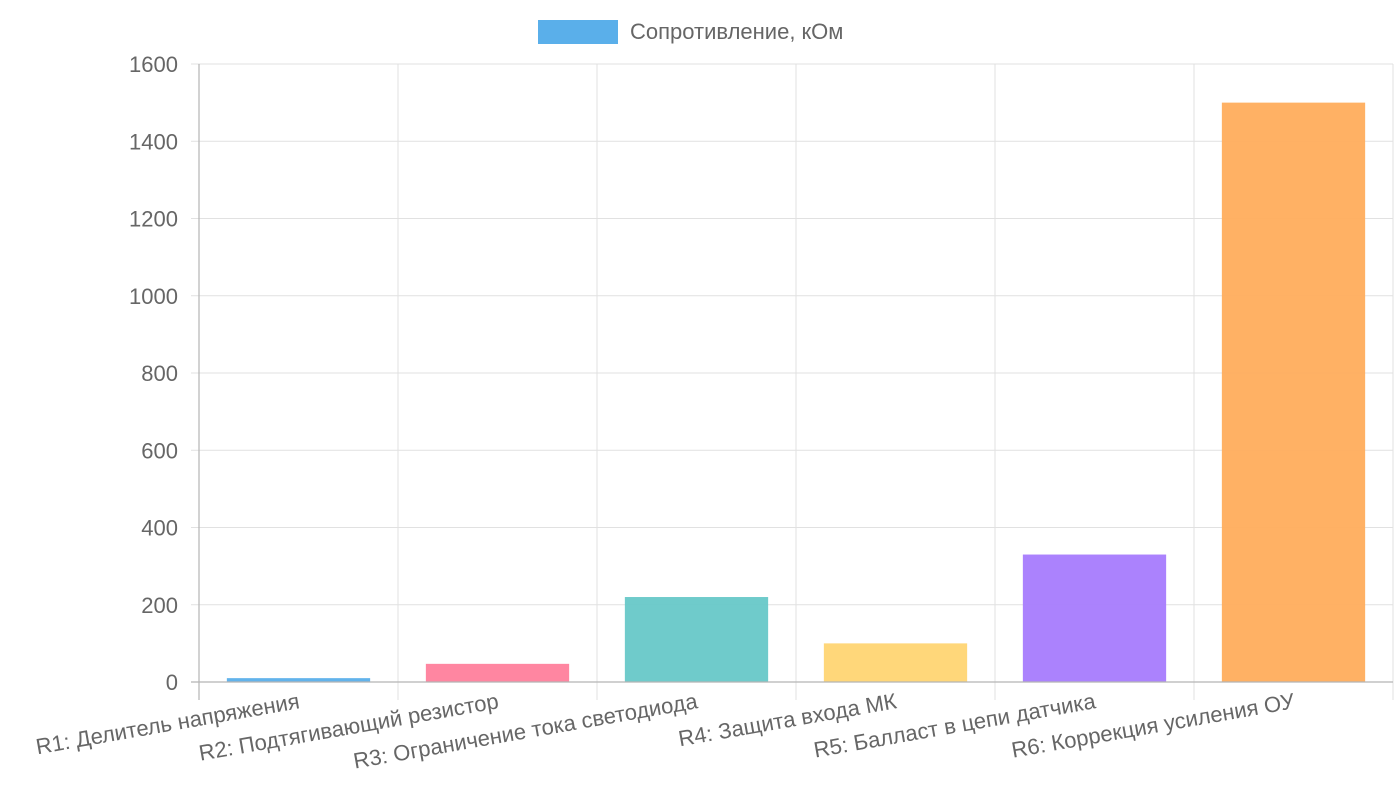 The image size is (1400, 800). What do you see at coordinates (159, 605) in the screenshot?
I see `y-tick-label: 200` at bounding box center [159, 605].